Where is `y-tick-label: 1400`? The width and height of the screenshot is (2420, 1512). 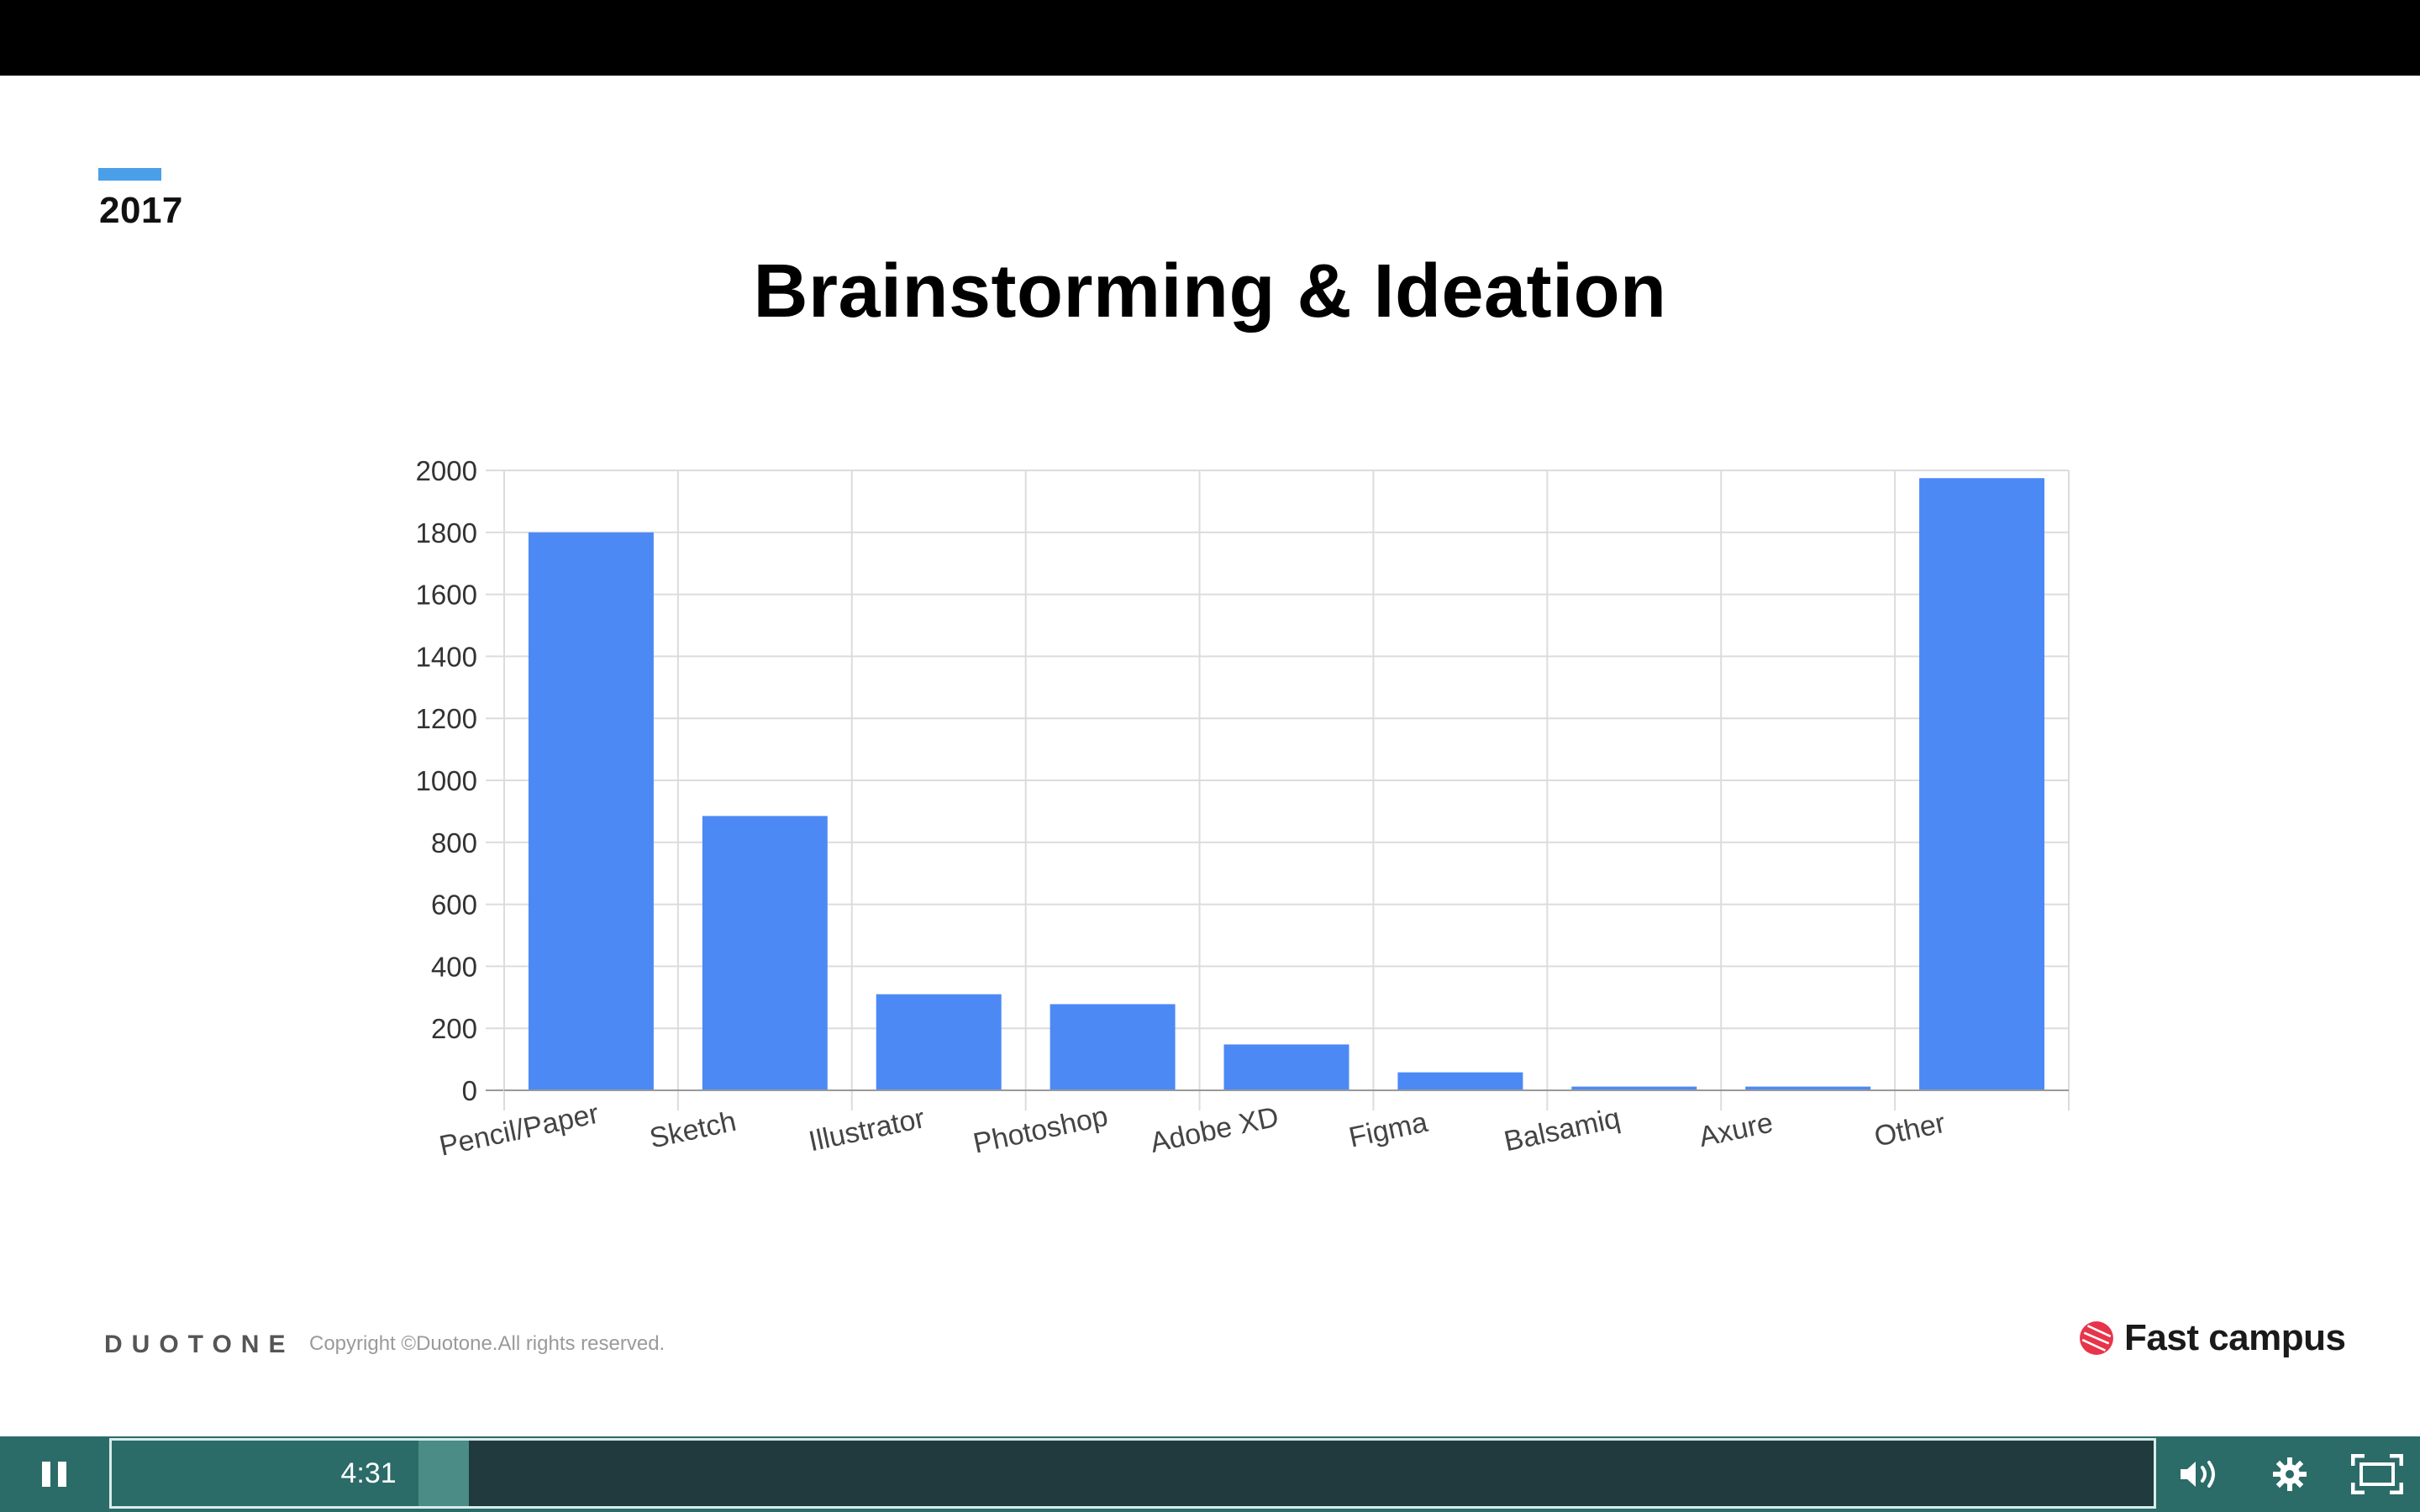
y-tick-label: 1400 is located at coordinates (447, 656).